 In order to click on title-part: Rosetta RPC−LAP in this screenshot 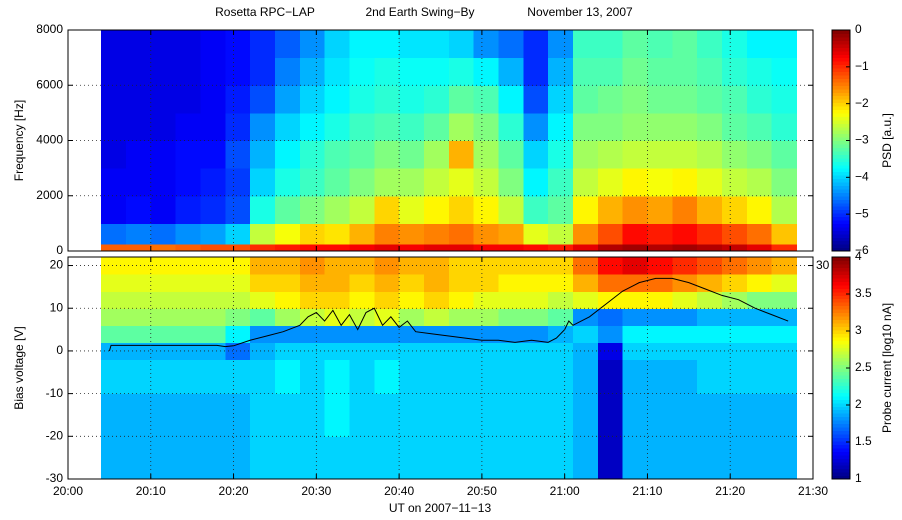, I will do `click(265, 12)`.